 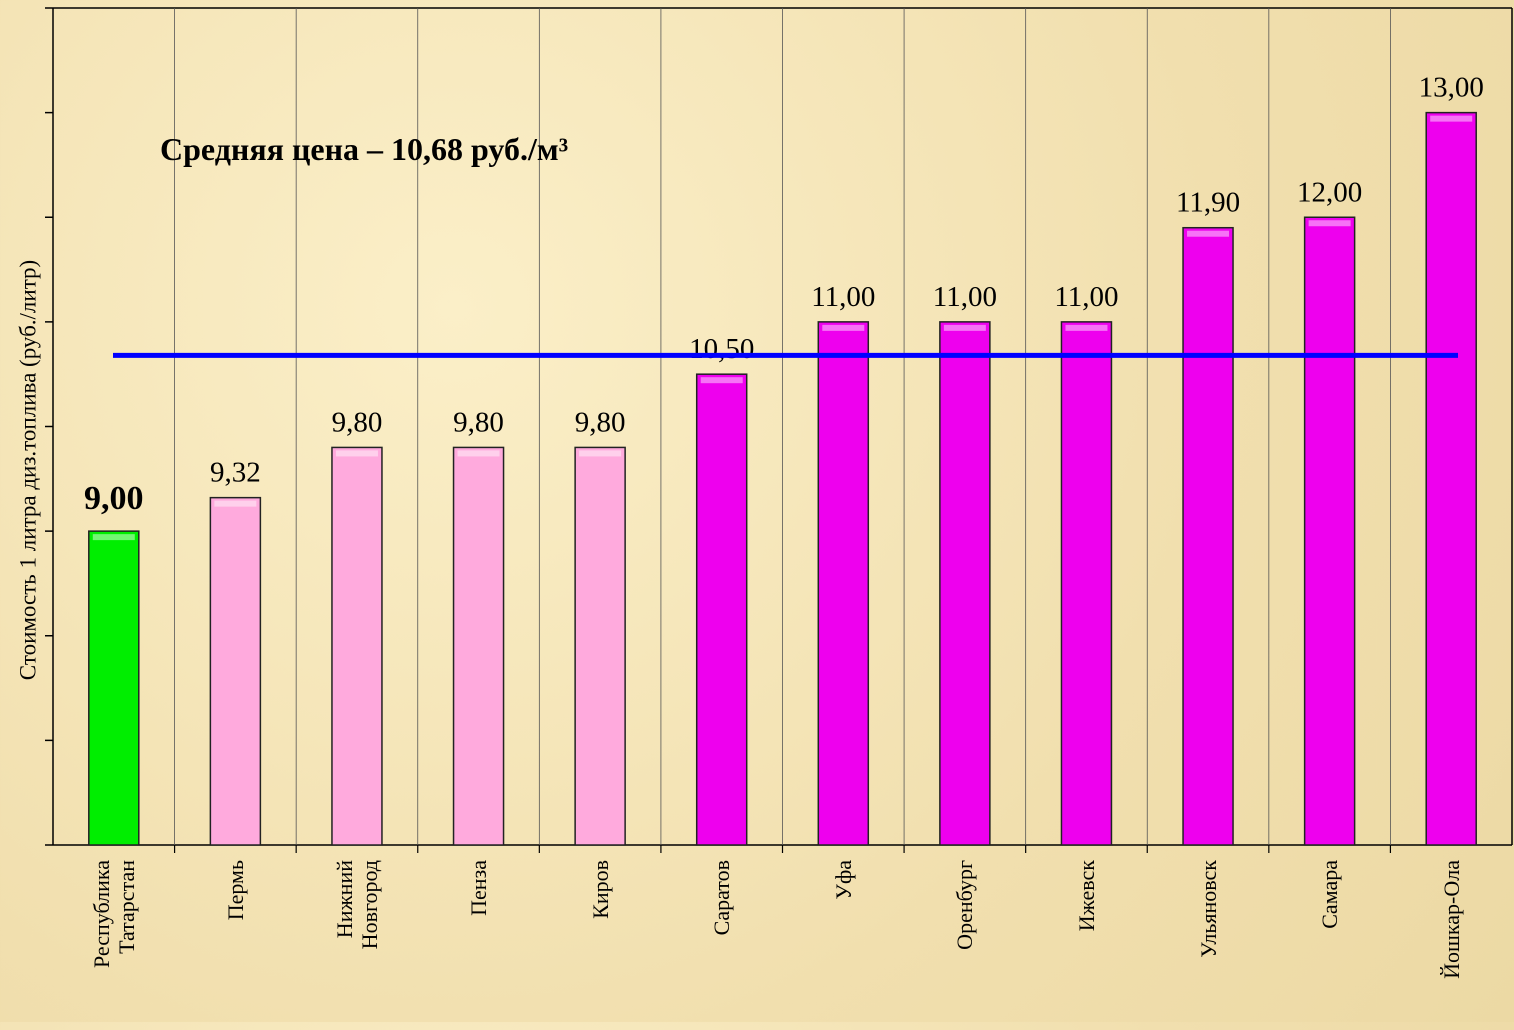 What do you see at coordinates (114, 498) in the screenshot?
I see `value-label: 9,00` at bounding box center [114, 498].